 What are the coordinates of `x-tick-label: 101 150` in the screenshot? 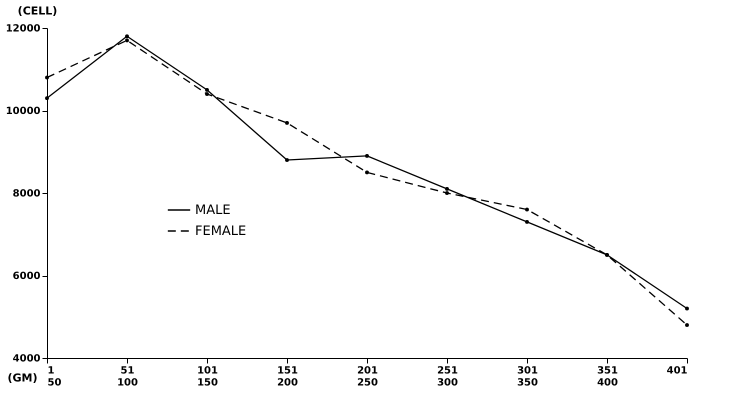 It's located at (207, 377).